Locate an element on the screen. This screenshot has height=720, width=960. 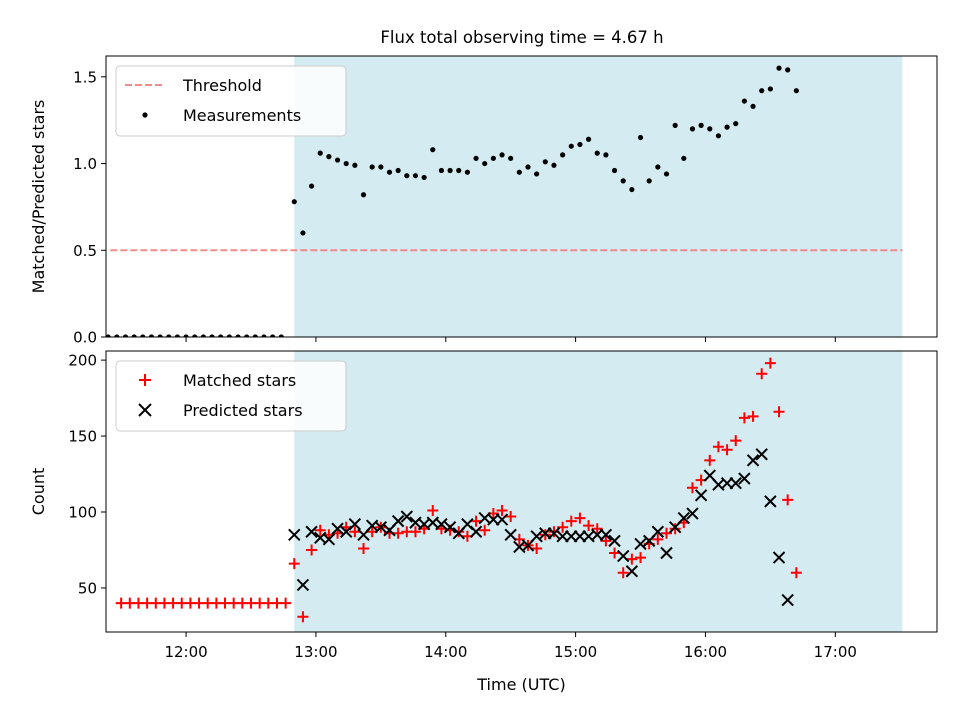
legend-swatch-x is located at coordinates (145, 410).